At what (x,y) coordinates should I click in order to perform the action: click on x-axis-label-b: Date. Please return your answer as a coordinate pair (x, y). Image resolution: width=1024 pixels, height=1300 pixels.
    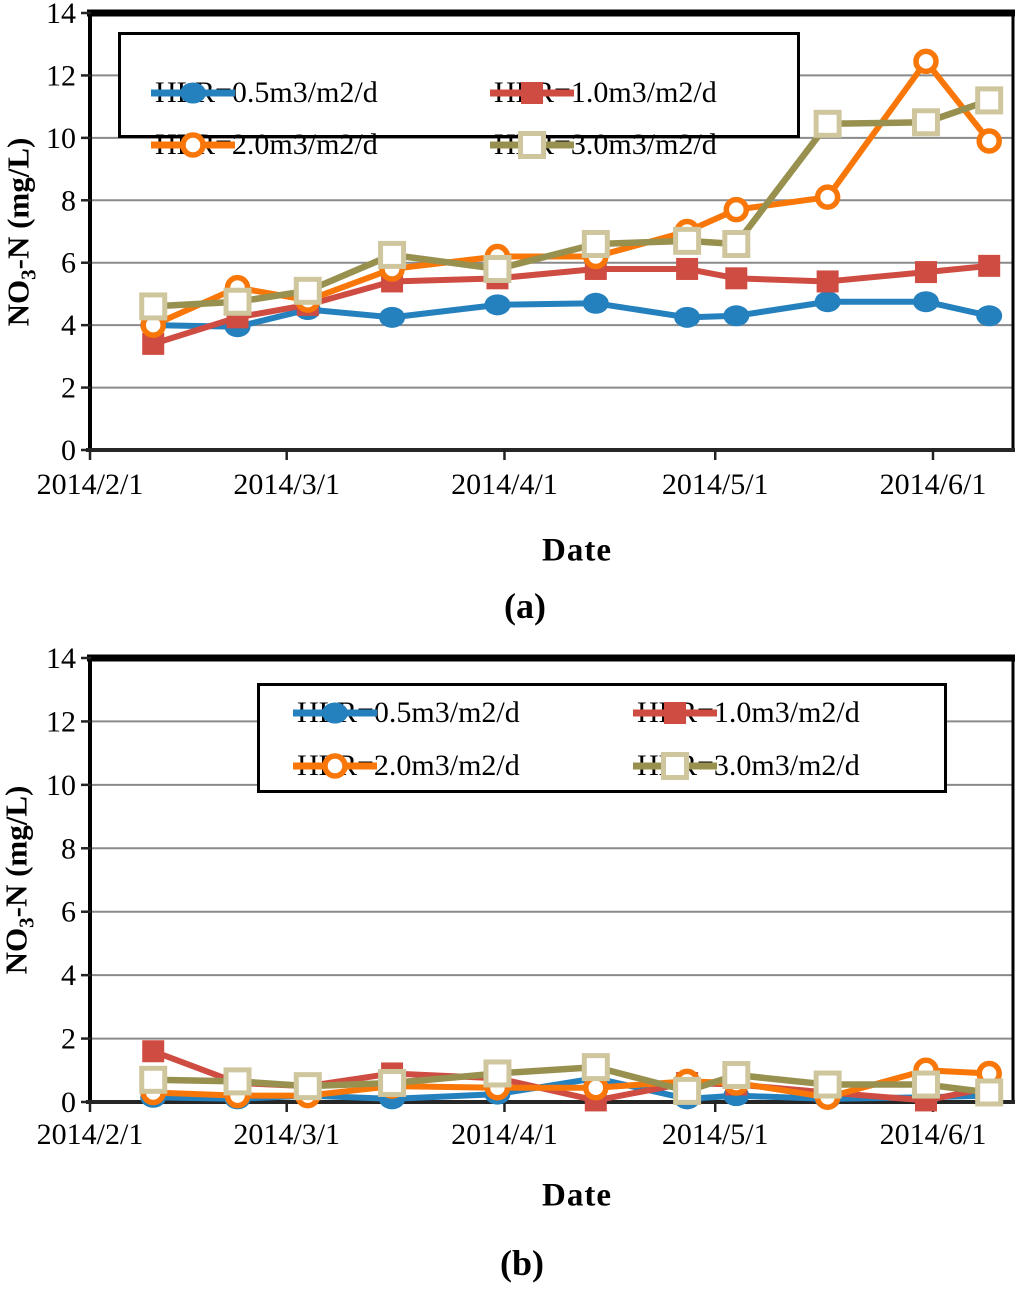
    Looking at the image, I should click on (577, 1195).